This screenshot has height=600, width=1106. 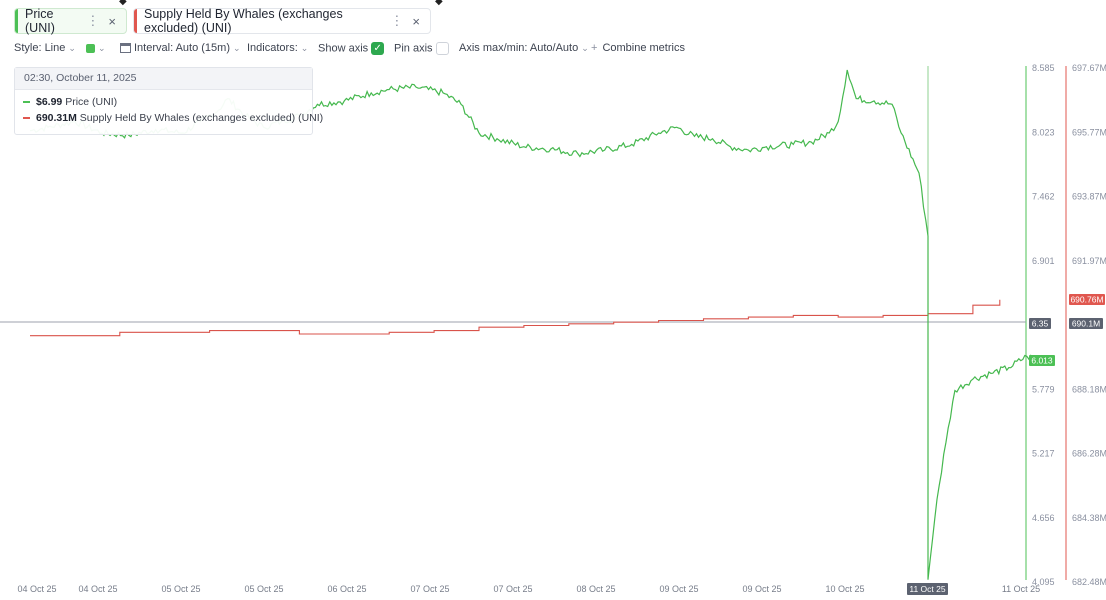 What do you see at coordinates (519, 48) in the screenshot?
I see `axis-maxmin-label: Axis max/min: Auto/Auto` at bounding box center [519, 48].